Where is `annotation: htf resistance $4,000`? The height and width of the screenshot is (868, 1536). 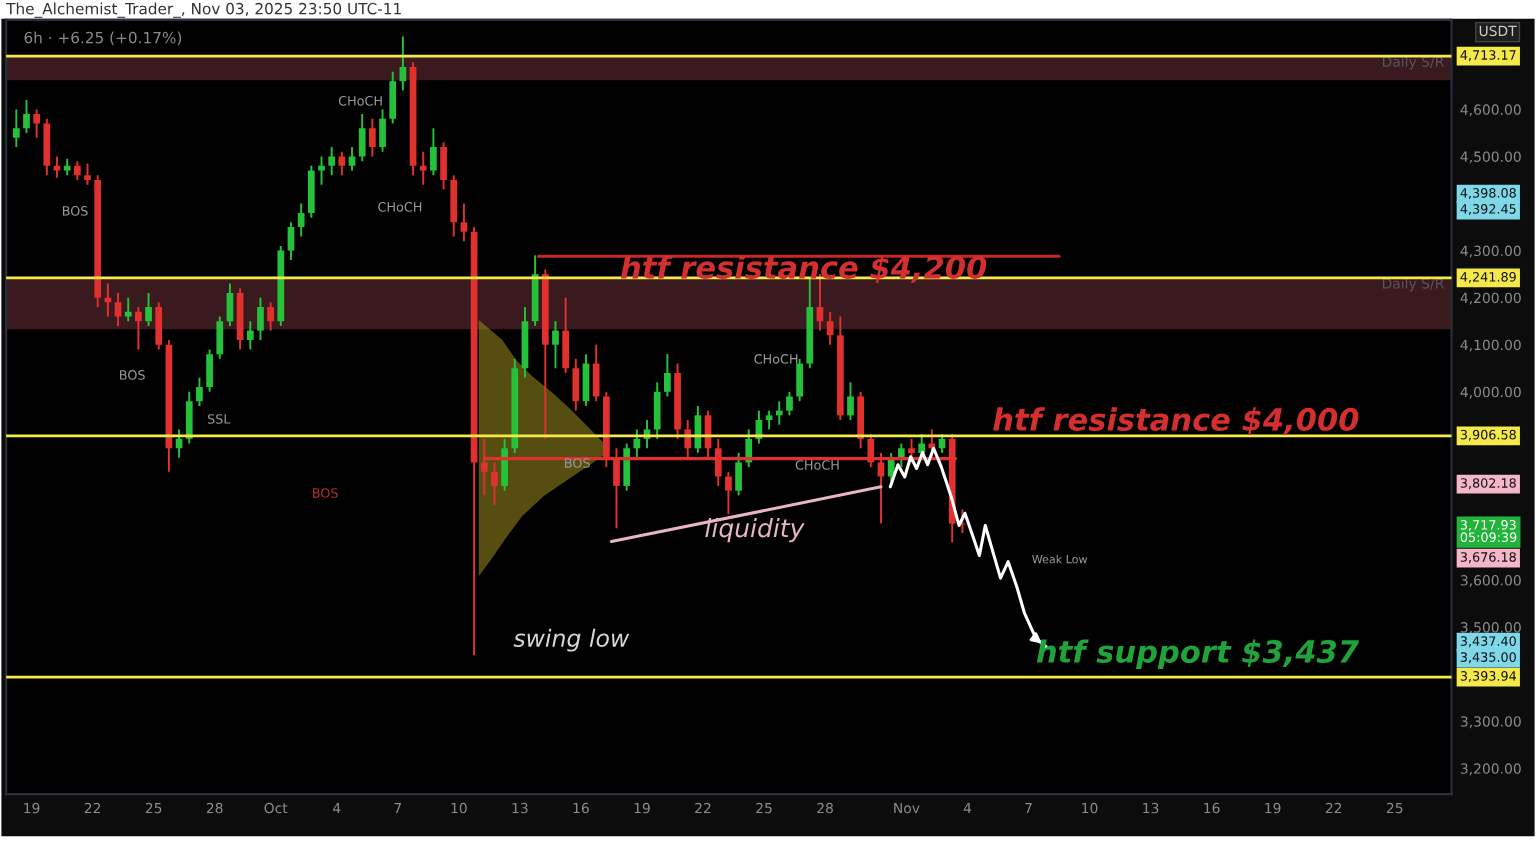
annotation: htf resistance $4,000 is located at coordinates (1176, 421).